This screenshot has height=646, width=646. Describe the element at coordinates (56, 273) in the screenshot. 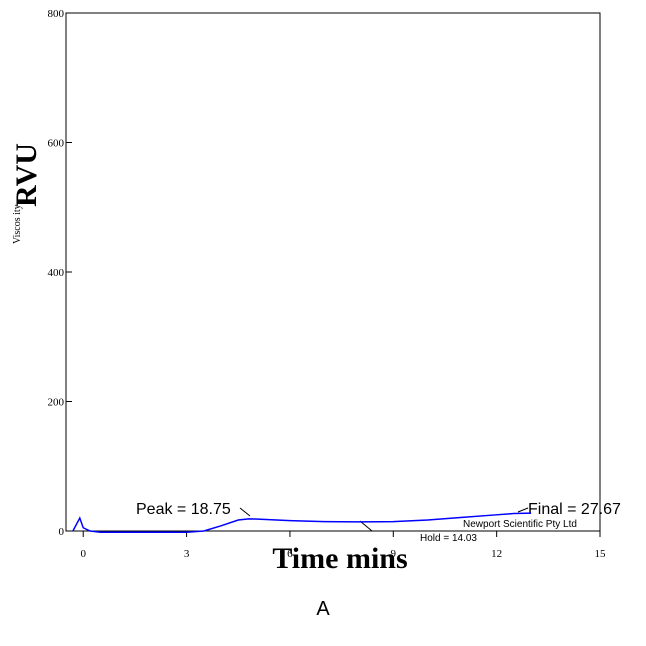

I see `y-tick-label: 400` at that location.